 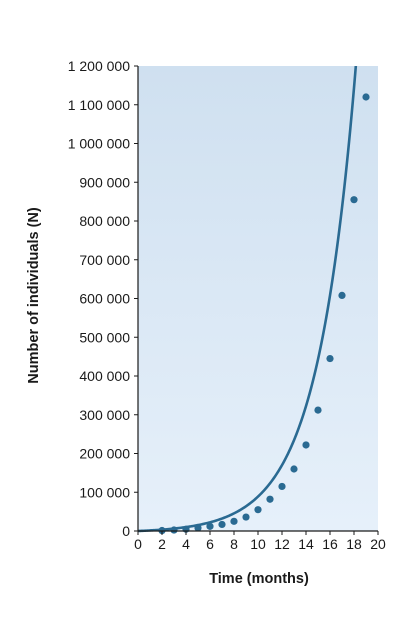 I want to click on x-tick-label: 10, so click(x=258, y=544).